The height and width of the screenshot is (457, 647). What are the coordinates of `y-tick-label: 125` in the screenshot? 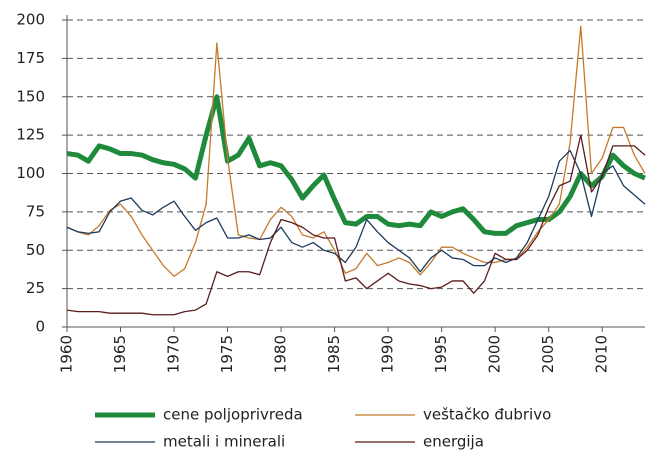 It's located at (30, 135).